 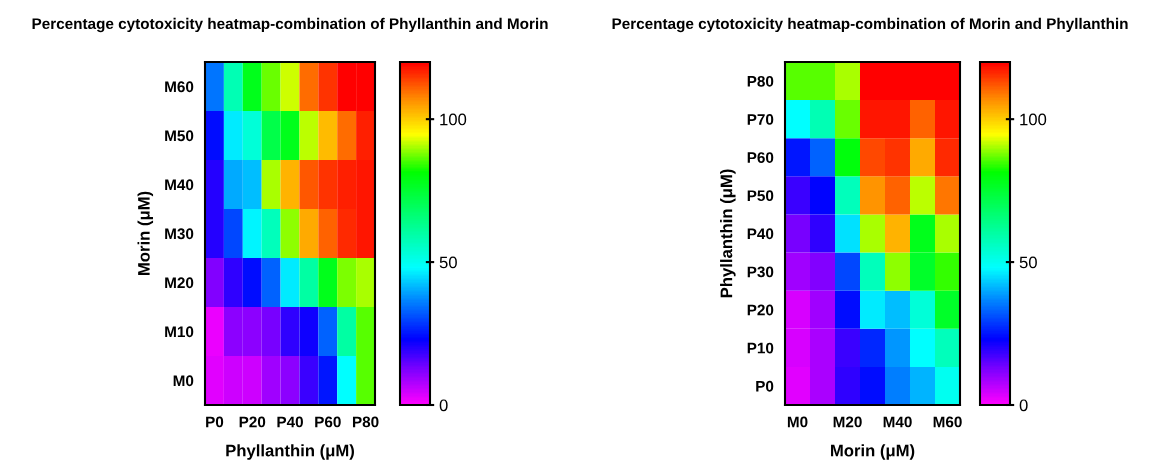 I want to click on chart-title: Percentage cytotoxicity heatmap-combination of Morin and Phyllanthin, so click(x=870, y=25).